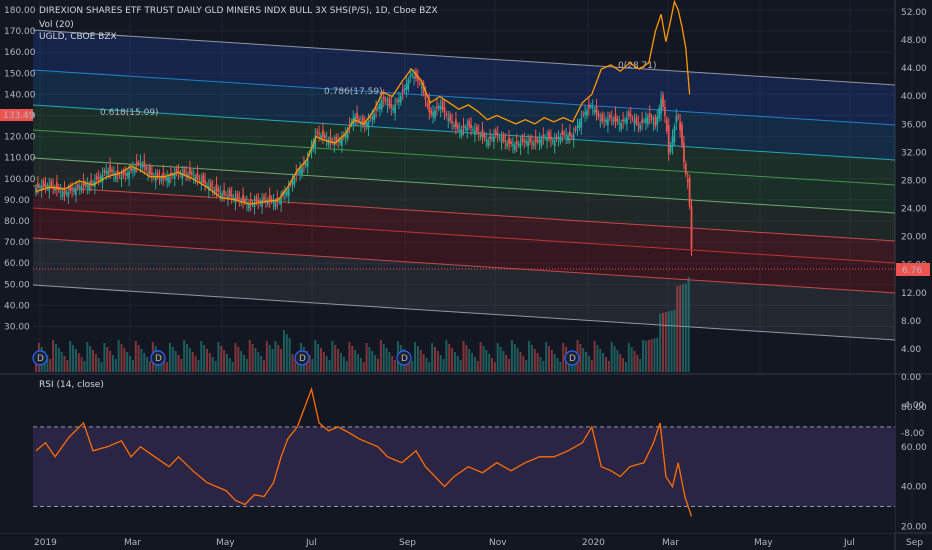 The height and width of the screenshot is (550, 932). I want to click on fib-channel-band, so click(464, 145).